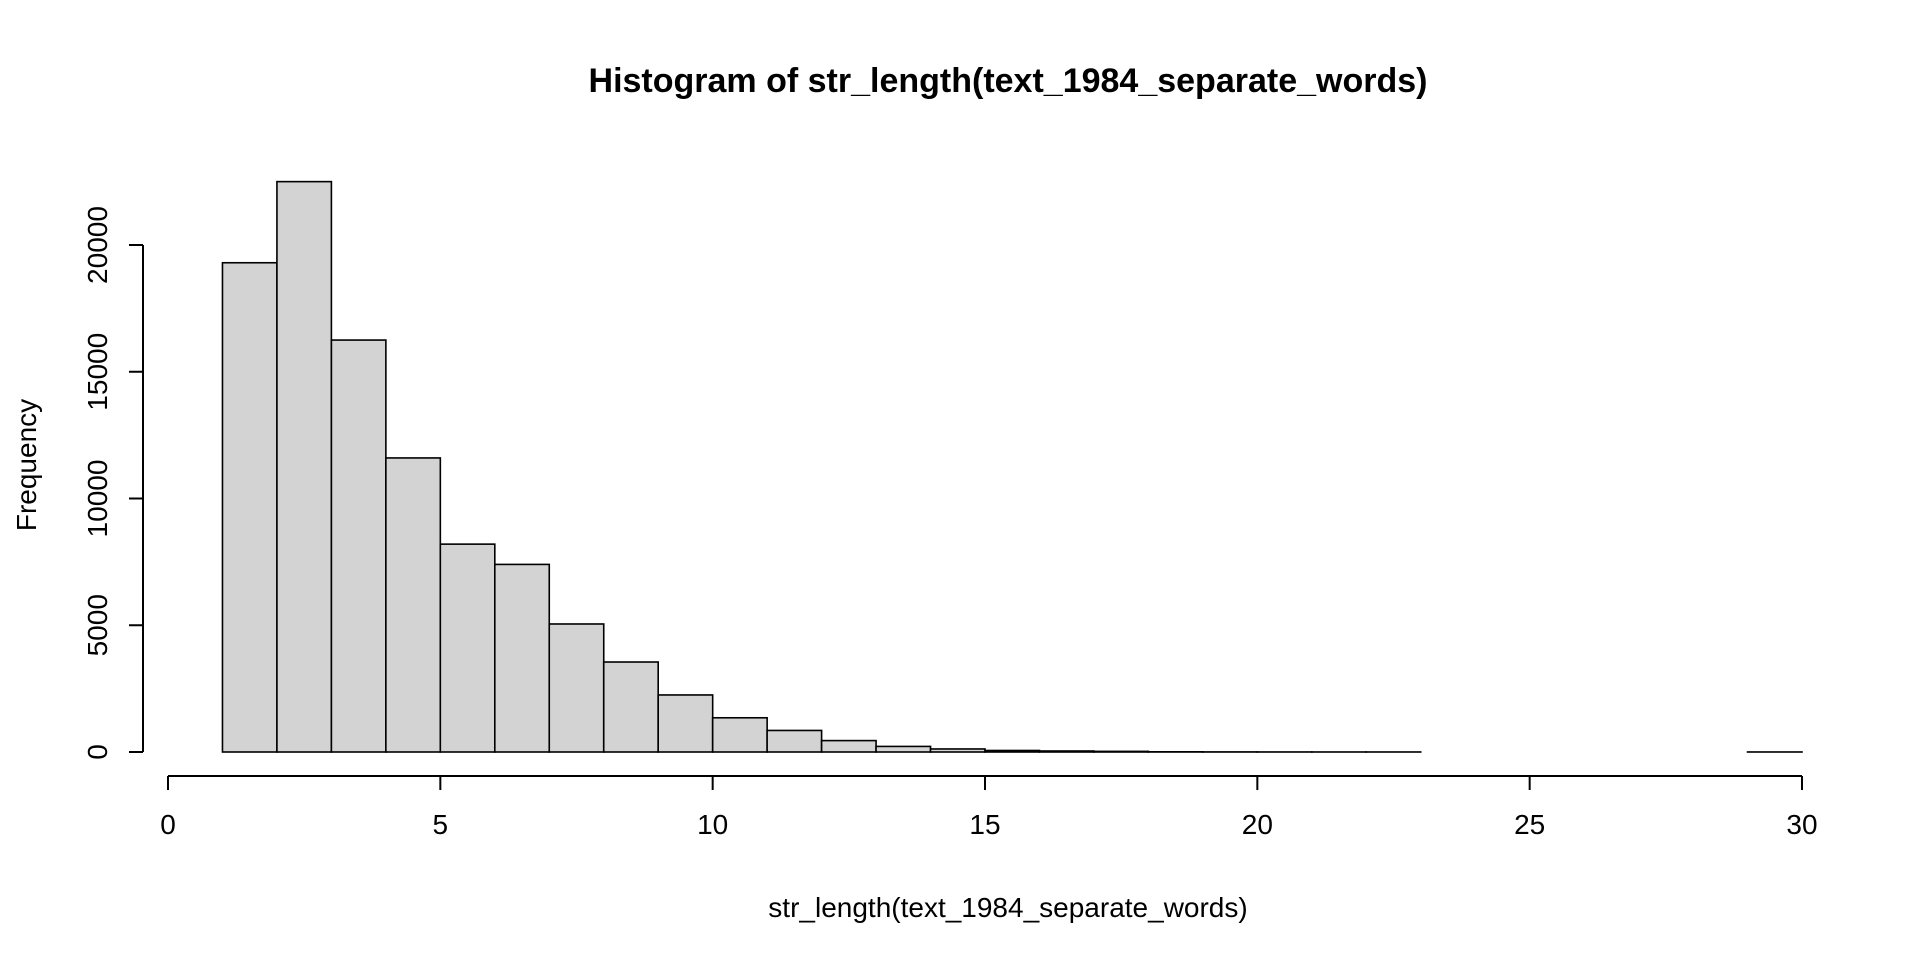 Image resolution: width=1920 pixels, height=960 pixels. I want to click on x-axis: 0 5 10 15 20 25 30, so click(989, 807).